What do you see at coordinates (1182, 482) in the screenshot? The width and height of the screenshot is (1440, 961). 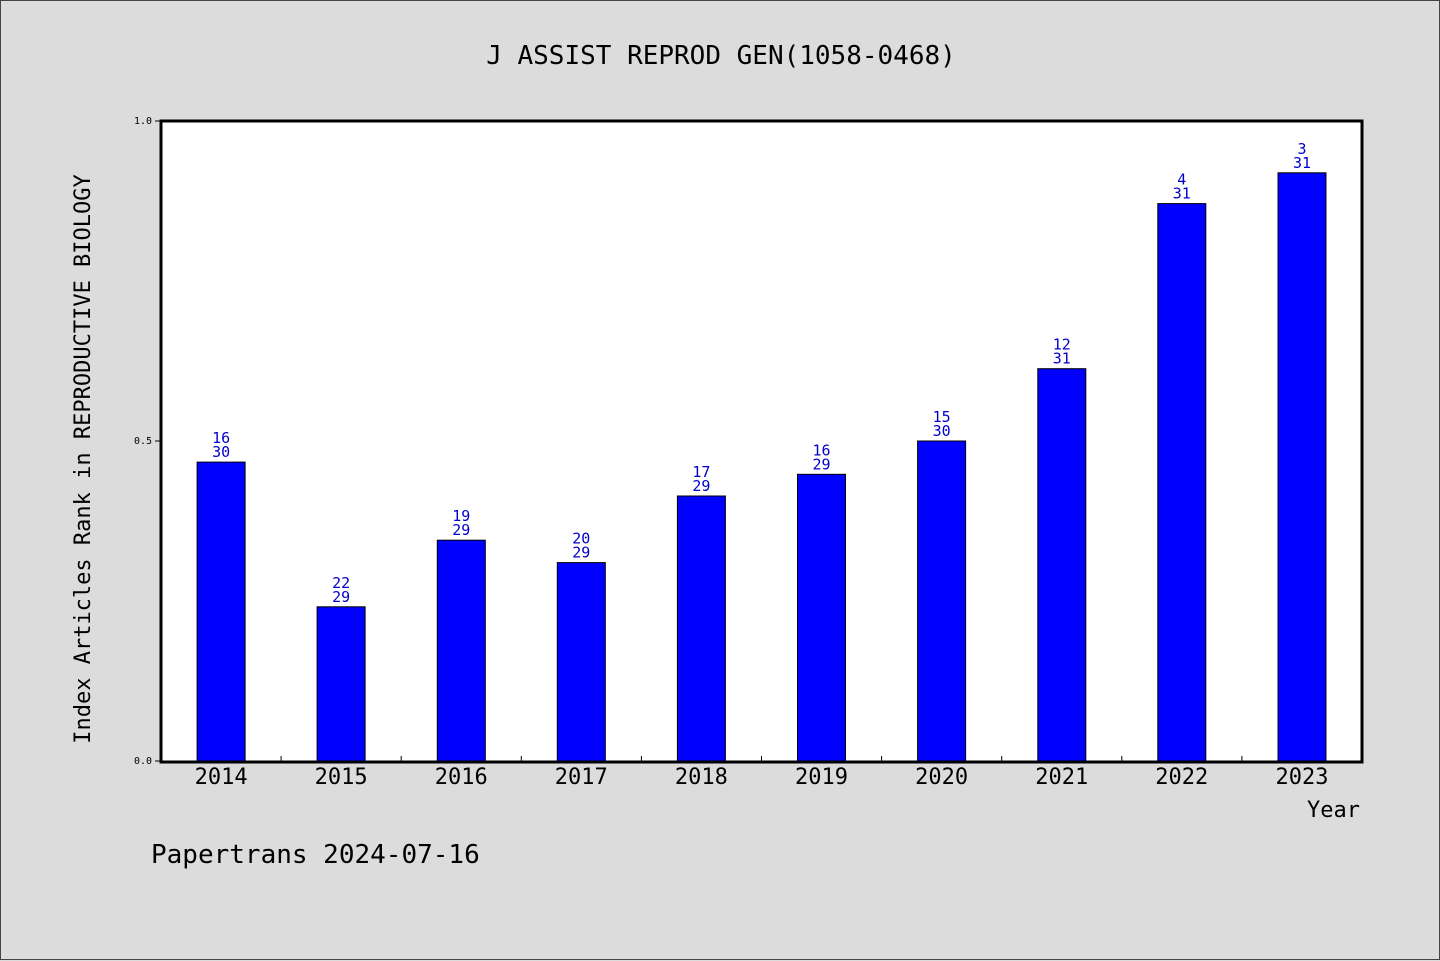 I see `bar-2022` at bounding box center [1182, 482].